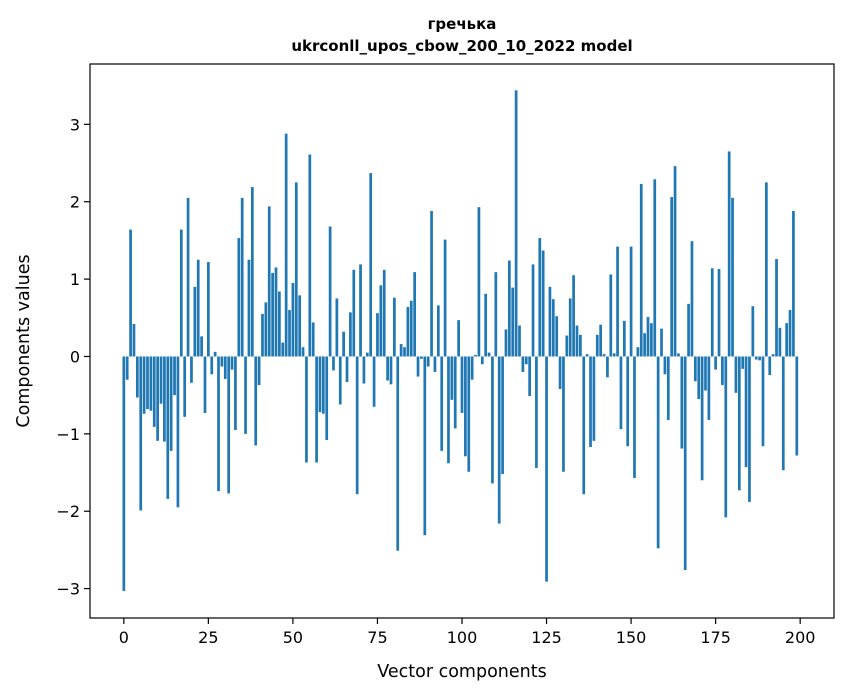 This screenshot has width=847, height=696. What do you see at coordinates (75, 202) in the screenshot?
I see `y-tick-label: 2` at bounding box center [75, 202].